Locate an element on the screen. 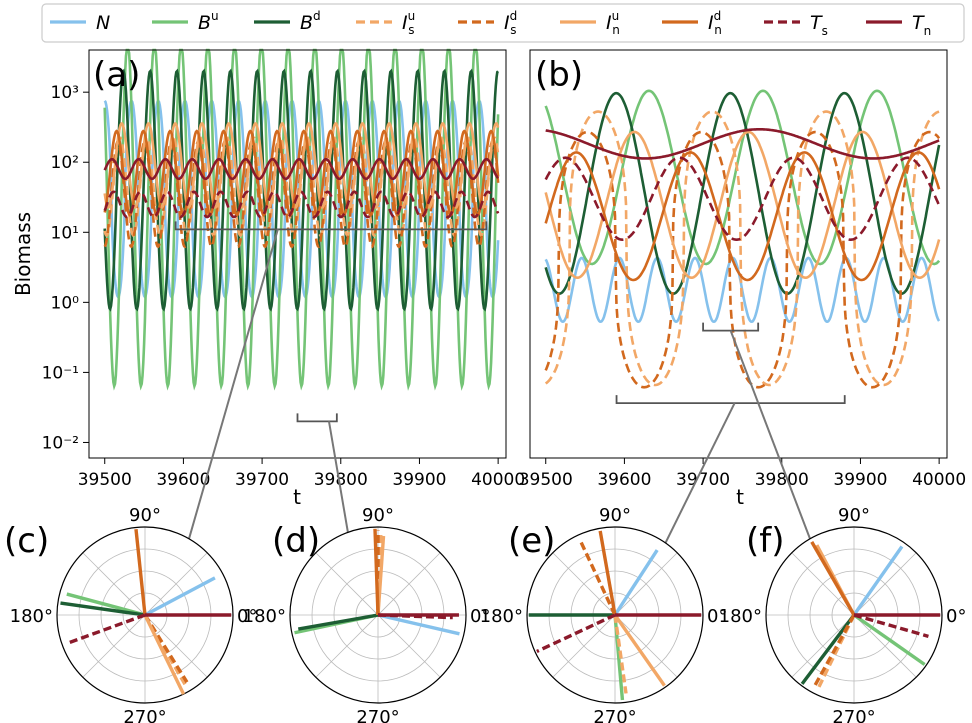  series-line-a-Bd is located at coordinates (301, 190).